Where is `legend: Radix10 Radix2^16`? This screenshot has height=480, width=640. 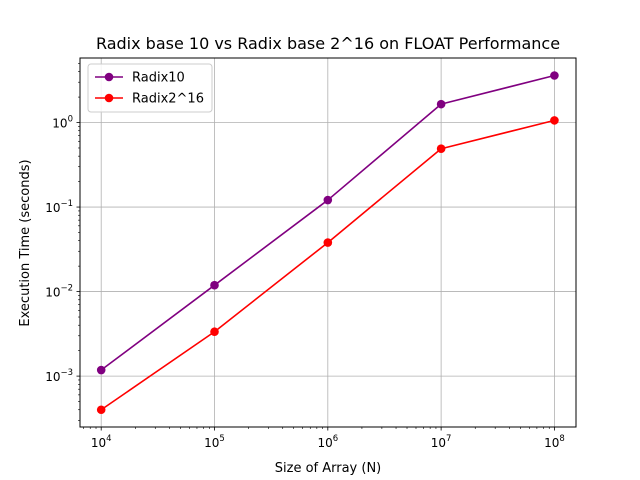 legend: Radix10 Radix2^16 is located at coordinates (150, 88).